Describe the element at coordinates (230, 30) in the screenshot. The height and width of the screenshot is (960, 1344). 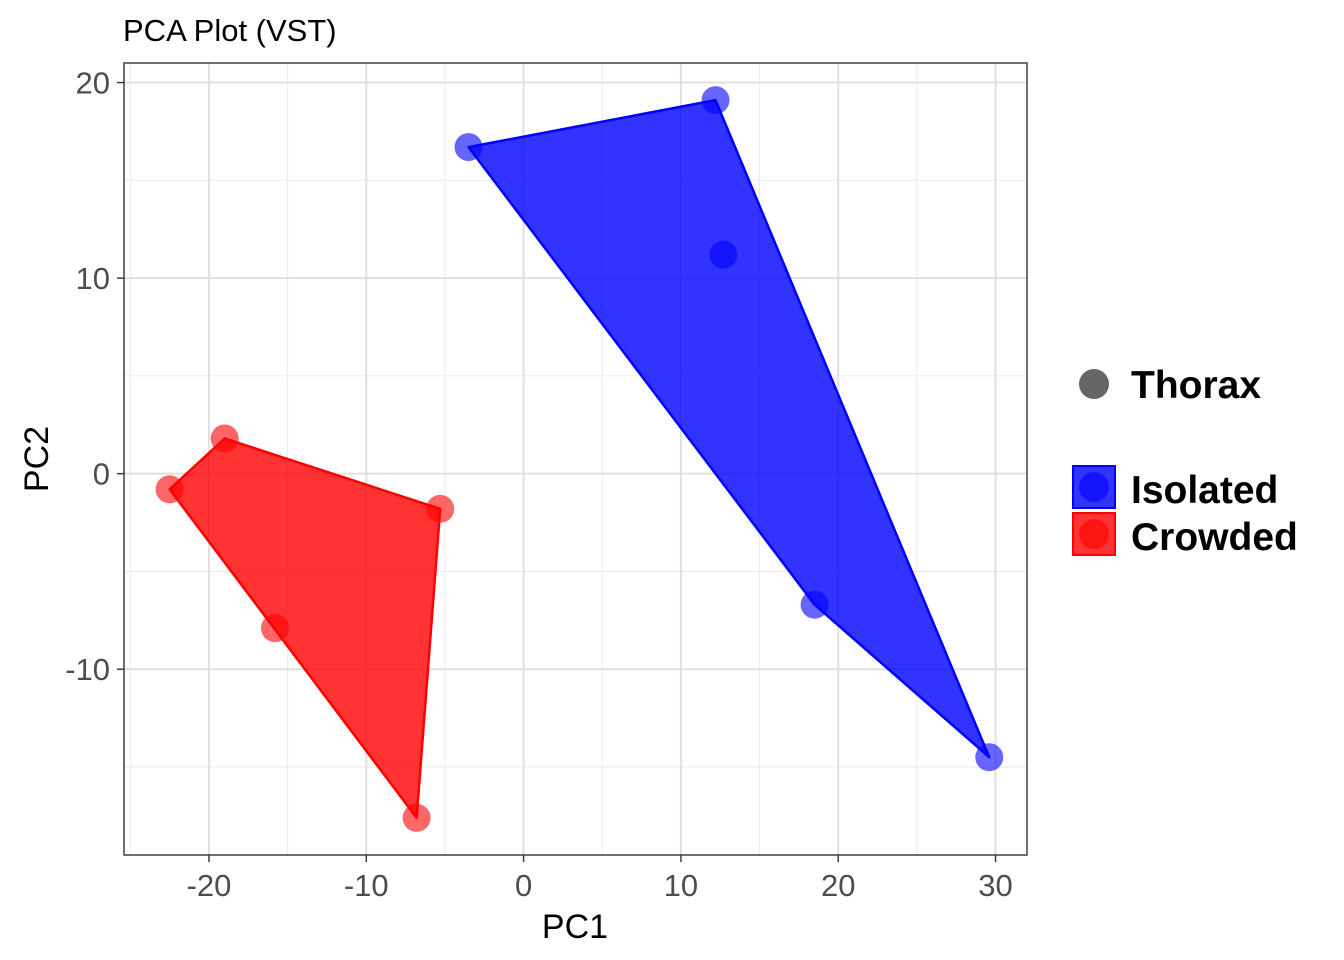
I see `chart-title: PCA Plot (VST)` at that location.